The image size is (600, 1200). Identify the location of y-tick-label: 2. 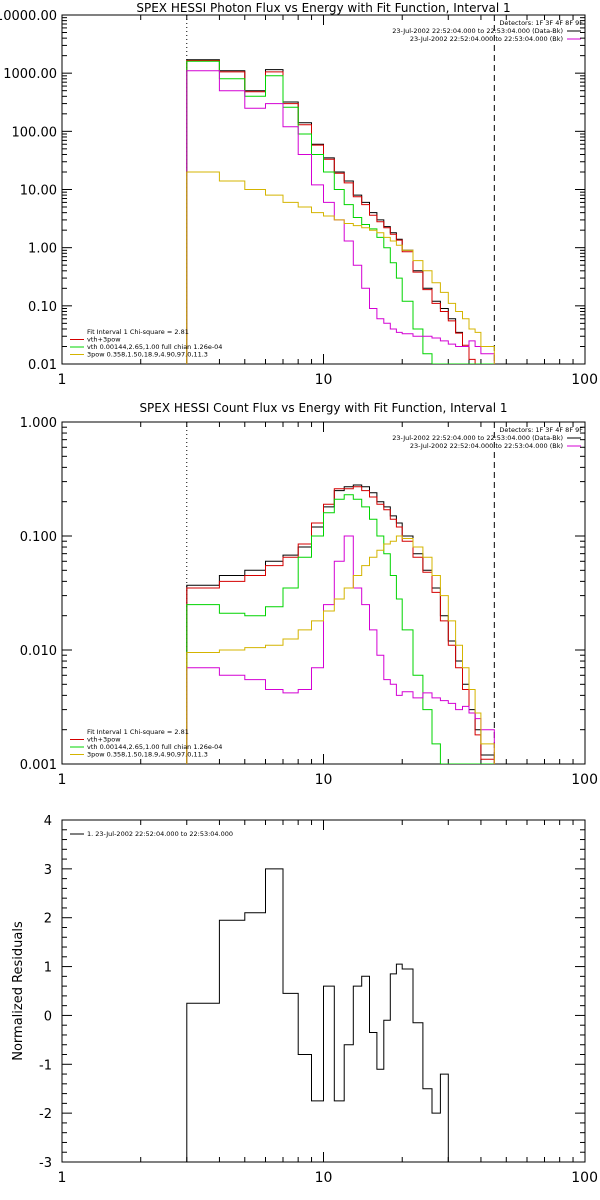
(48, 919).